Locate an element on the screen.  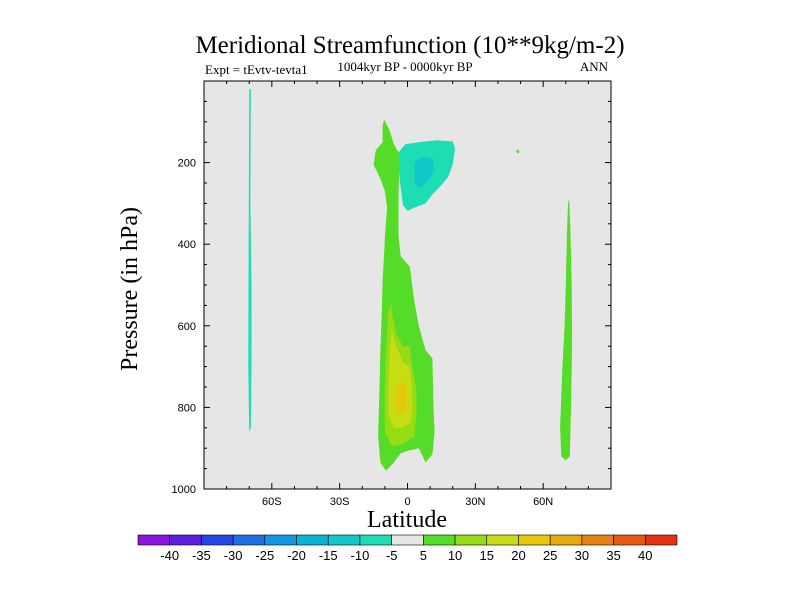
chart-title: Meridional Streamfunction (10**9kg/m-2) is located at coordinates (409, 45).